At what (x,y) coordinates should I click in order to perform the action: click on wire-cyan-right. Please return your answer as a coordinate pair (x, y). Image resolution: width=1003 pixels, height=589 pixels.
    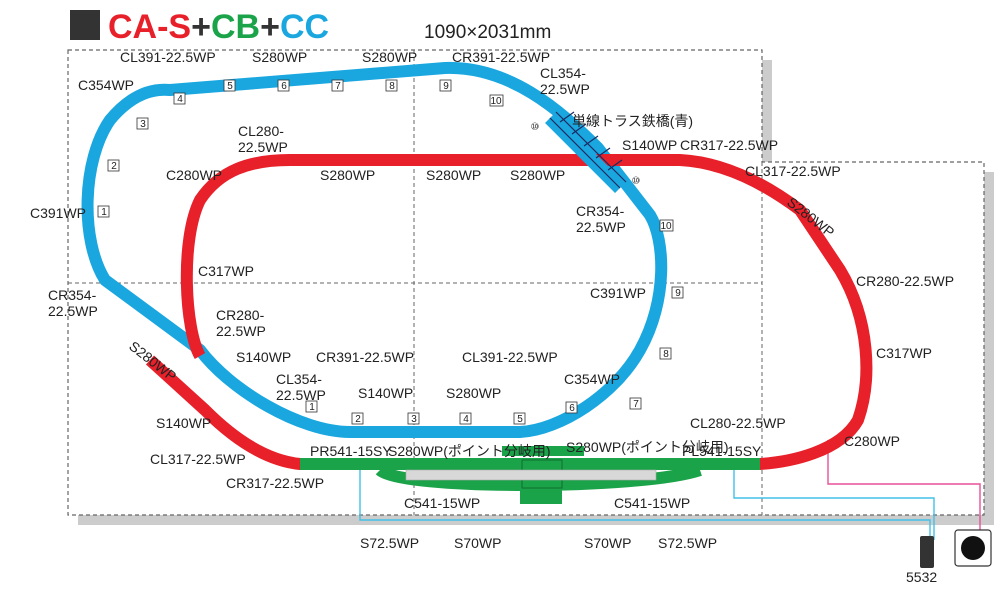
    Looking at the image, I should click on (834, 505).